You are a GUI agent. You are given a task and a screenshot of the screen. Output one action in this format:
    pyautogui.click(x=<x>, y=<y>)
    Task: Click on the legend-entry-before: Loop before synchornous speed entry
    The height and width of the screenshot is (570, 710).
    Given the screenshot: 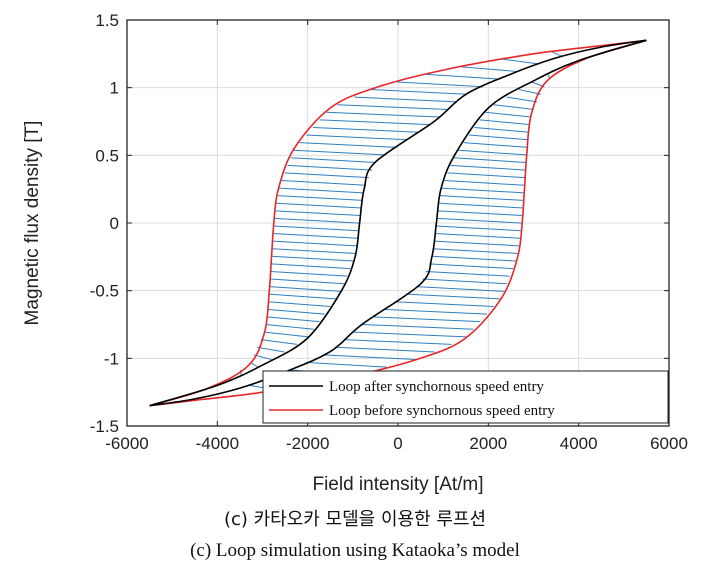 What is the action you would take?
    pyautogui.click(x=442, y=411)
    